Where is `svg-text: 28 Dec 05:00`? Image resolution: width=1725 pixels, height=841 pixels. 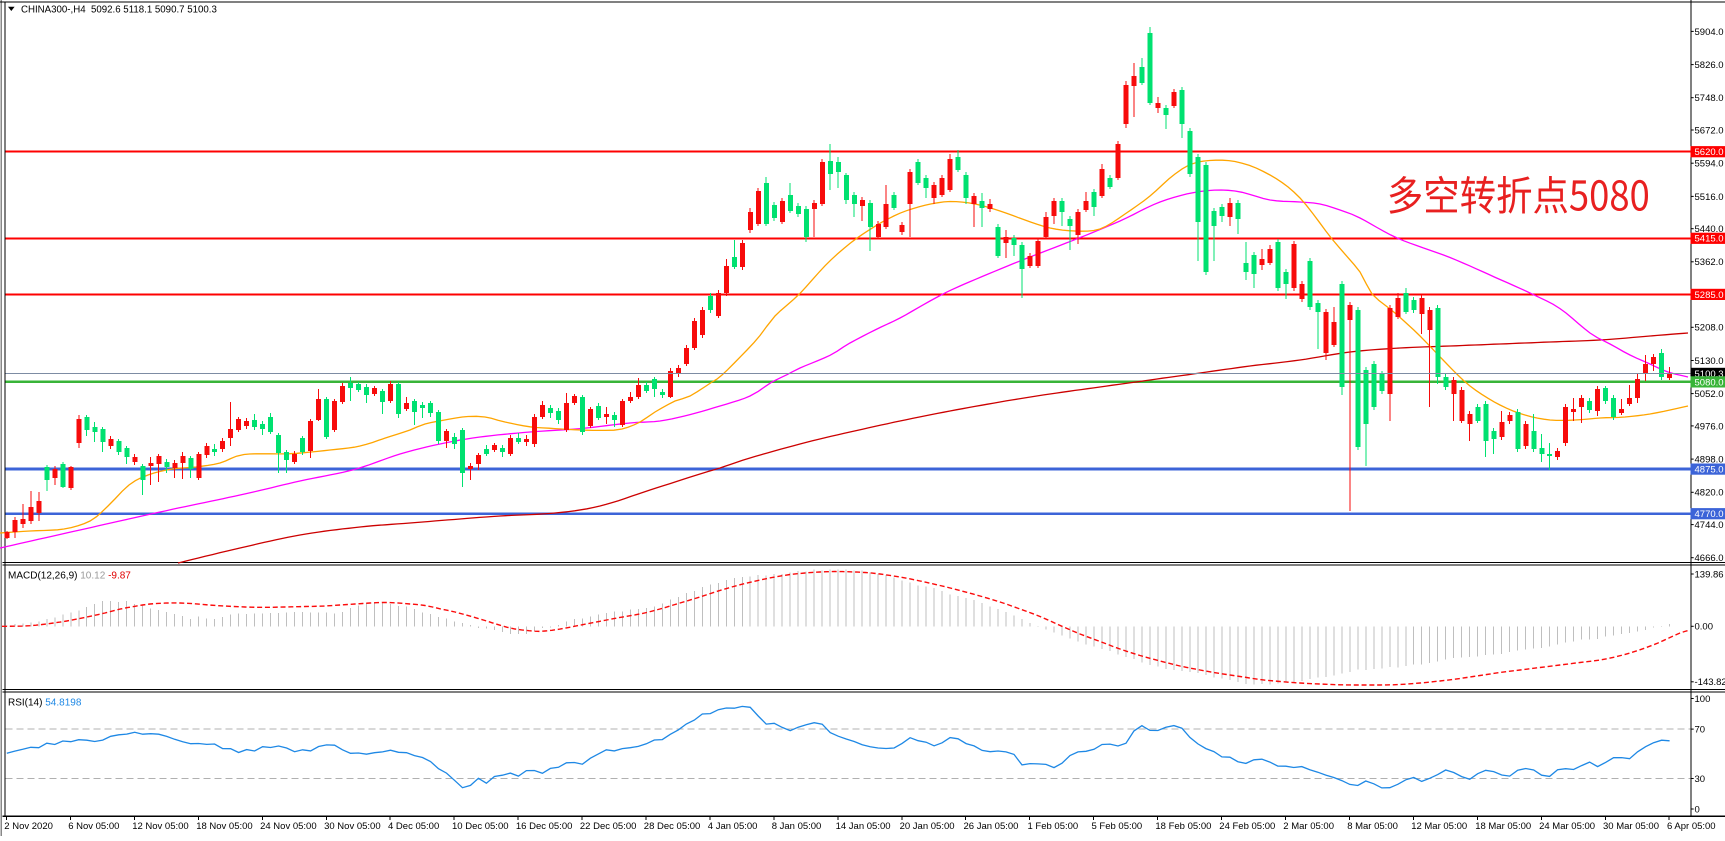
svg-text: 28 Dec 05:00 is located at coordinates (672, 826).